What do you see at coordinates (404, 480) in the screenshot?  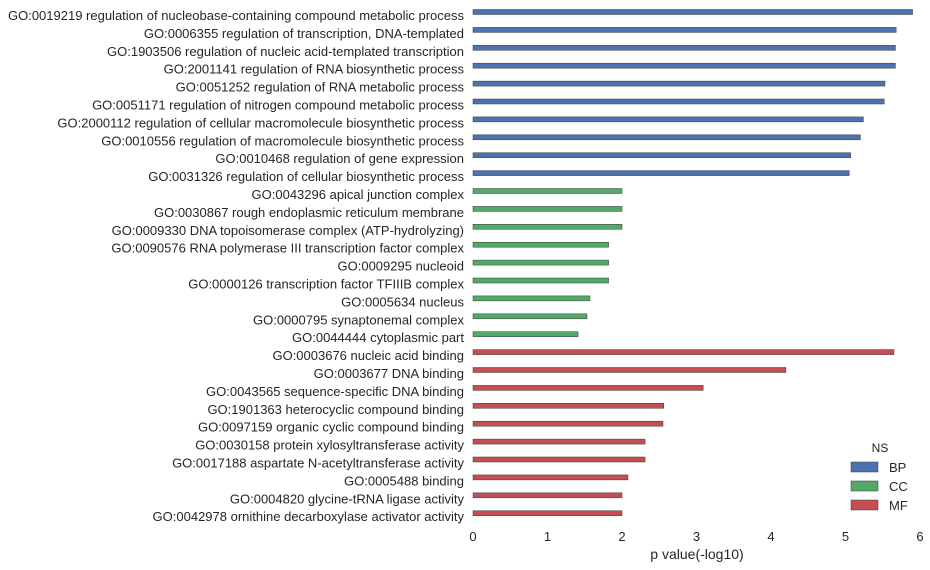 I see `category-label: GO:0005488 binding` at bounding box center [404, 480].